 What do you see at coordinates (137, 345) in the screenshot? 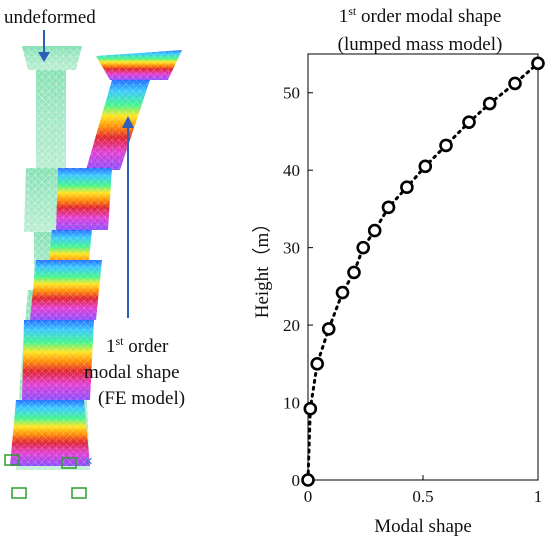
I see `label-mode-shape-line1: 1st order` at bounding box center [137, 345].